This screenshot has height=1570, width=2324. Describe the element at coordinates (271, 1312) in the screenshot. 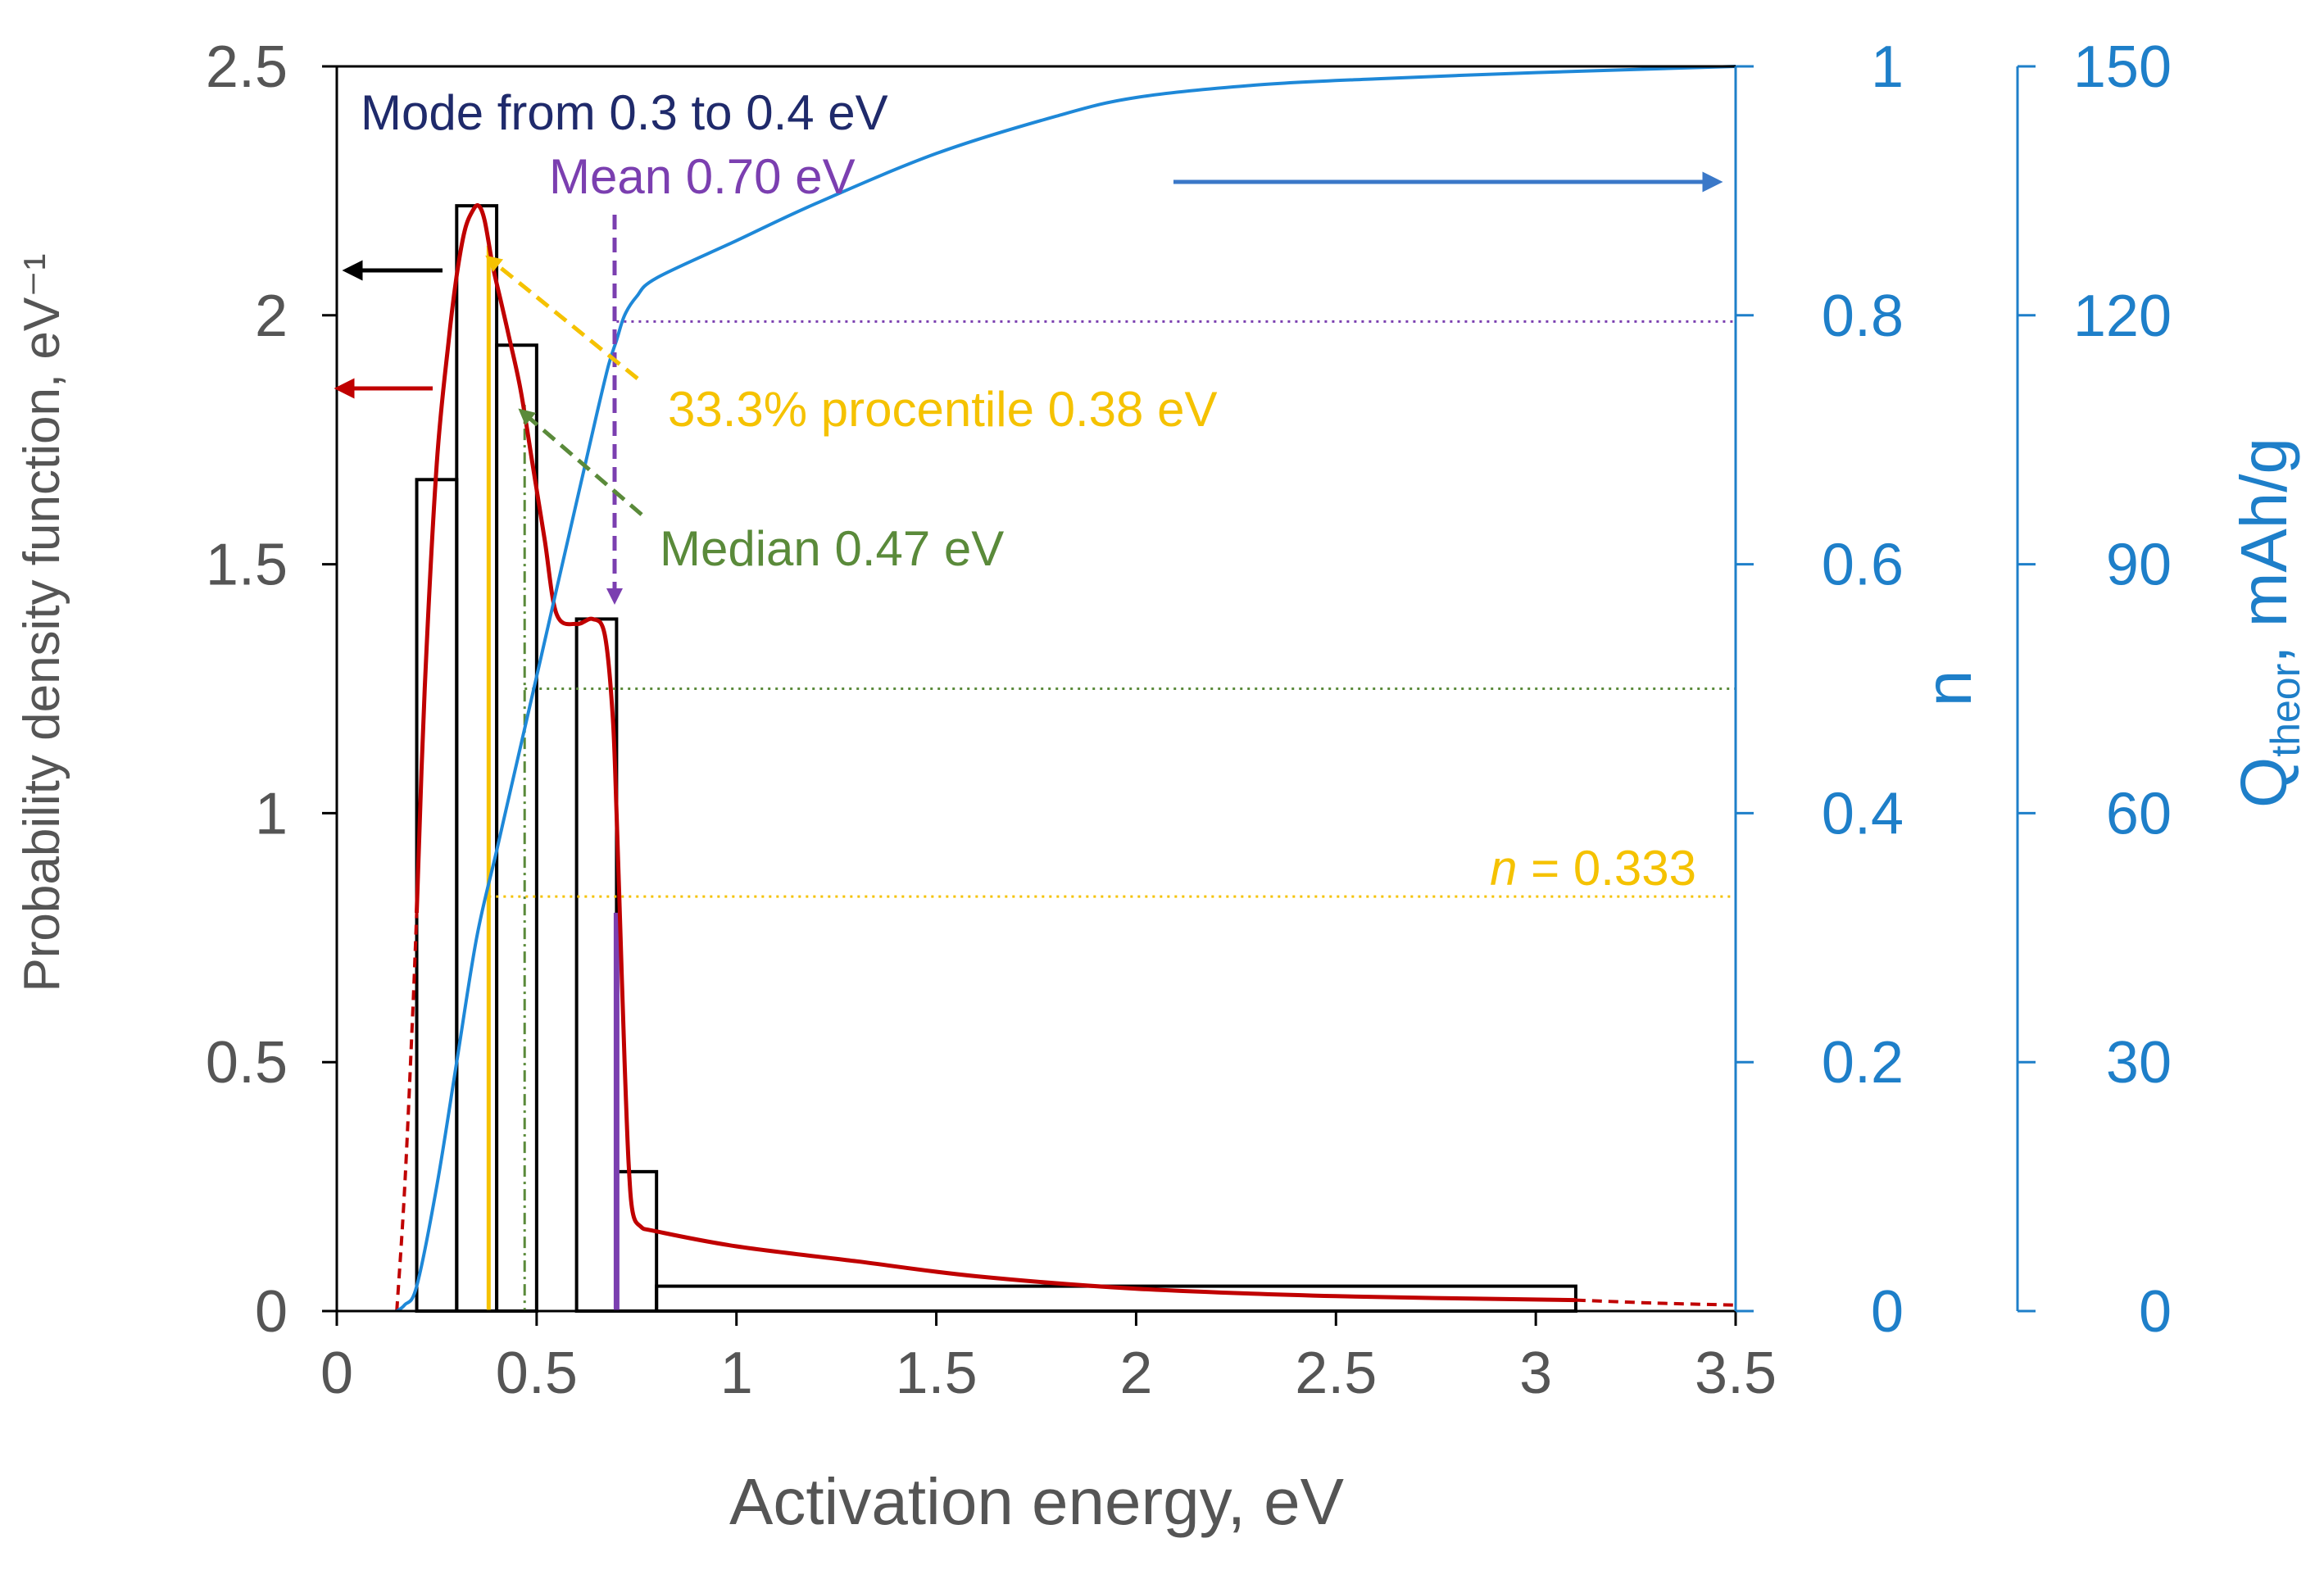

I see `y-left-tick-label-0: 0` at that location.